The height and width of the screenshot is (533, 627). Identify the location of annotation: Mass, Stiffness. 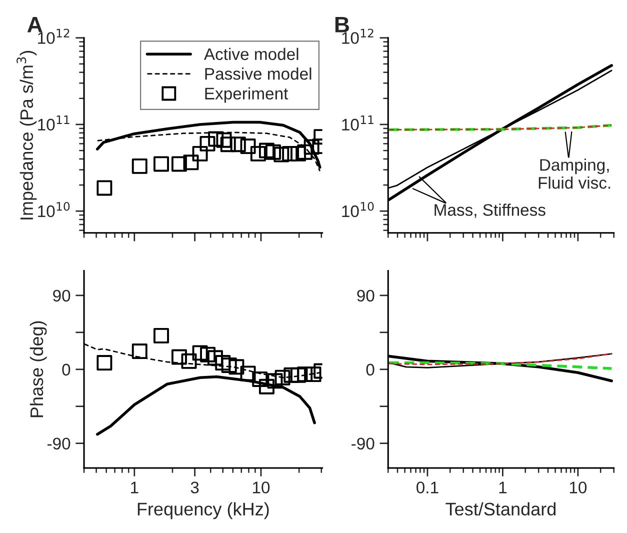
(490, 211).